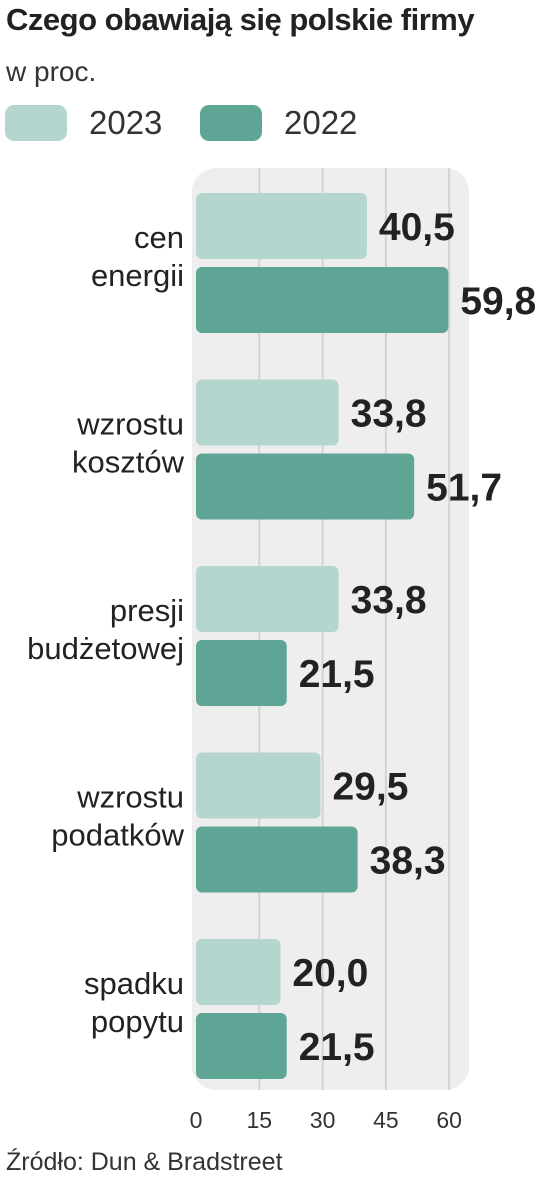 The height and width of the screenshot is (1183, 536). I want to click on x-tick-label: 30, so click(323, 1120).